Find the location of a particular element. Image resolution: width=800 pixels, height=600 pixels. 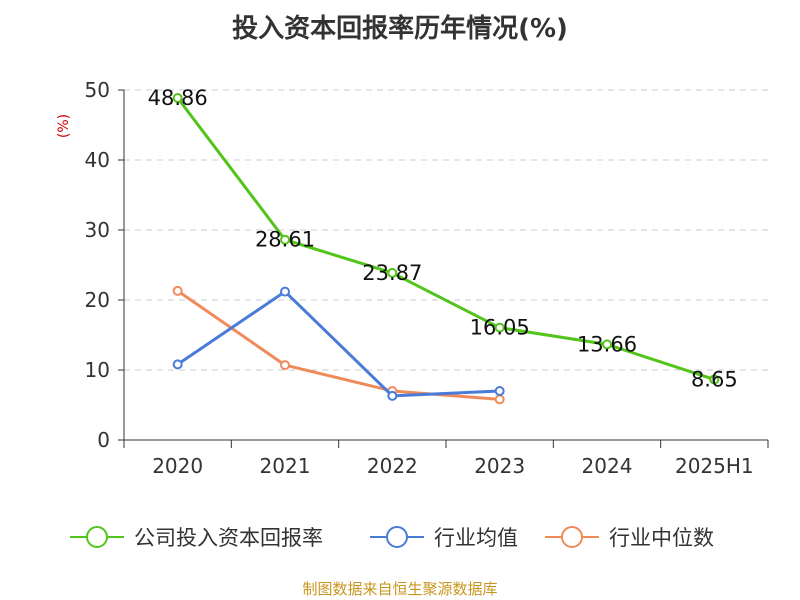

data-label: 8.65 is located at coordinates (714, 379).